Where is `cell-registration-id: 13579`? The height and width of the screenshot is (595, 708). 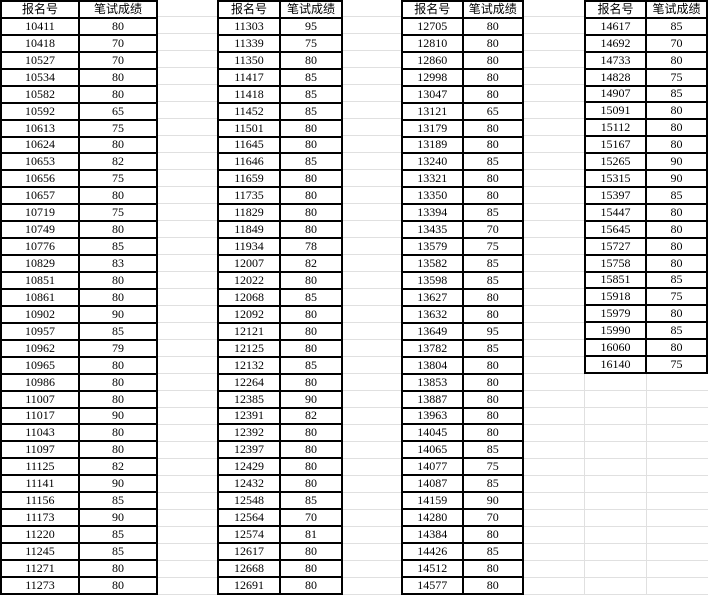
cell-registration-id: 13579 is located at coordinates (432, 247).